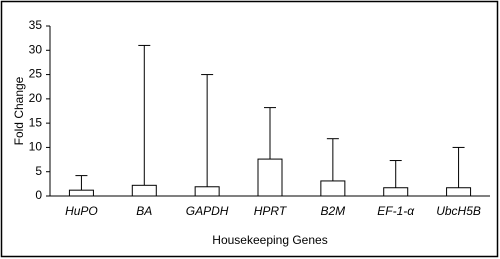 The width and height of the screenshot is (500, 259). I want to click on y-tick-label: 15, so click(36, 122).